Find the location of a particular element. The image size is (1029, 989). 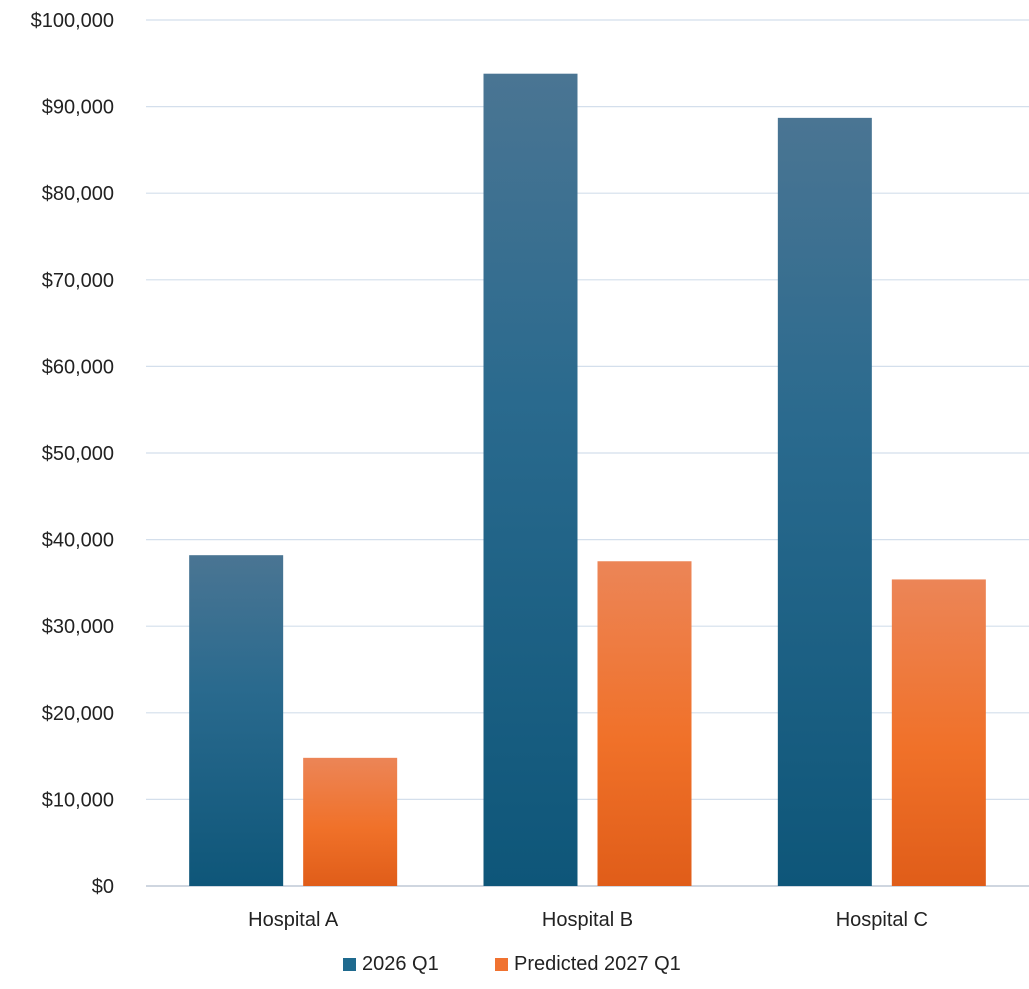

y-tick-label: $50,000 is located at coordinates (78, 454).